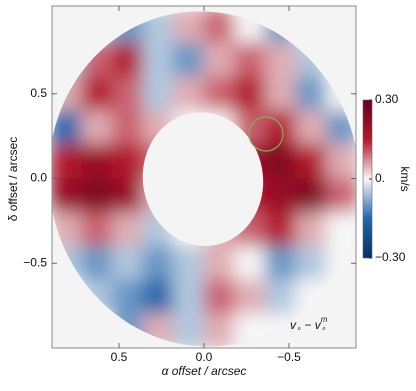  What do you see at coordinates (380, 178) in the screenshot?
I see `colorbar-tick-label: 0.` at bounding box center [380, 178].